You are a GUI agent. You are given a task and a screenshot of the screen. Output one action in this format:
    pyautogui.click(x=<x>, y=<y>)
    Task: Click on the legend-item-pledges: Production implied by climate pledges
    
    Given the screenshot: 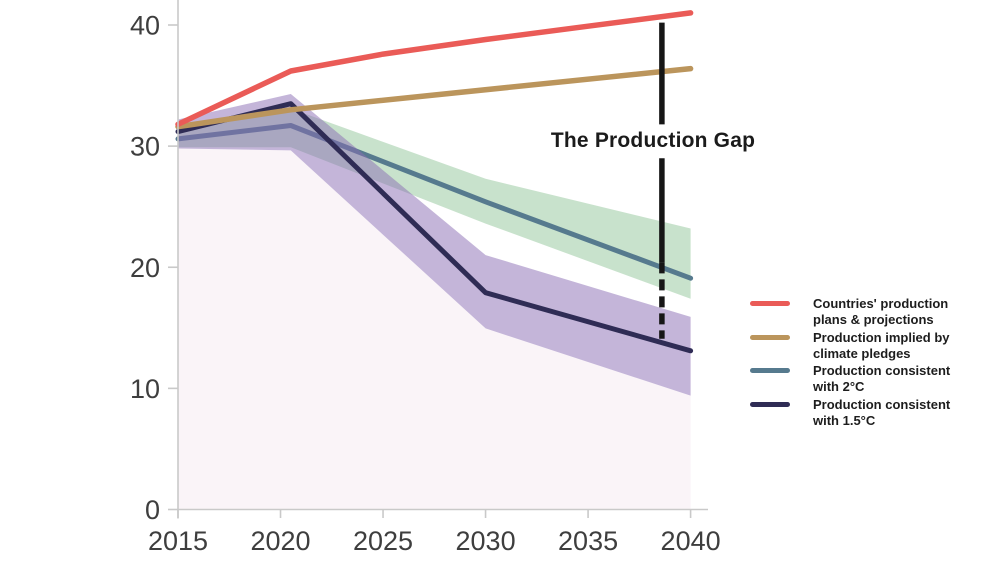 What is the action you would take?
    pyautogui.click(x=850, y=346)
    